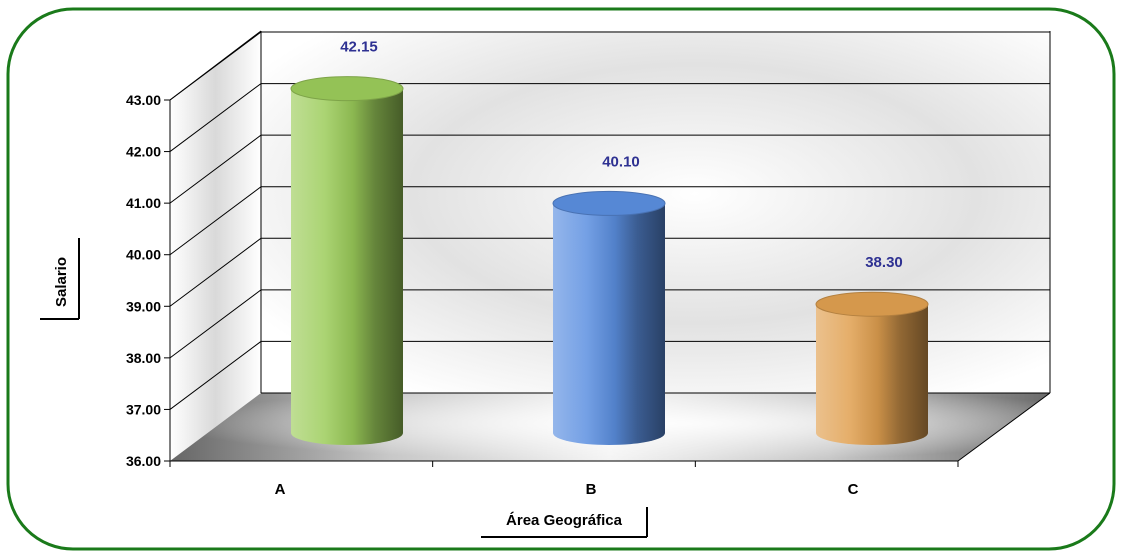  I want to click on y-tick-label: 43.00, so click(143, 100).